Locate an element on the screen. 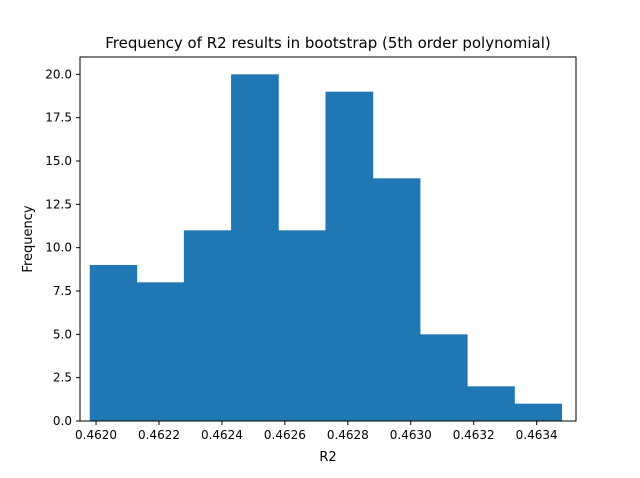 Image resolution: width=640 pixels, height=478 pixels. y-tick-label: 17.5 is located at coordinates (58, 118).